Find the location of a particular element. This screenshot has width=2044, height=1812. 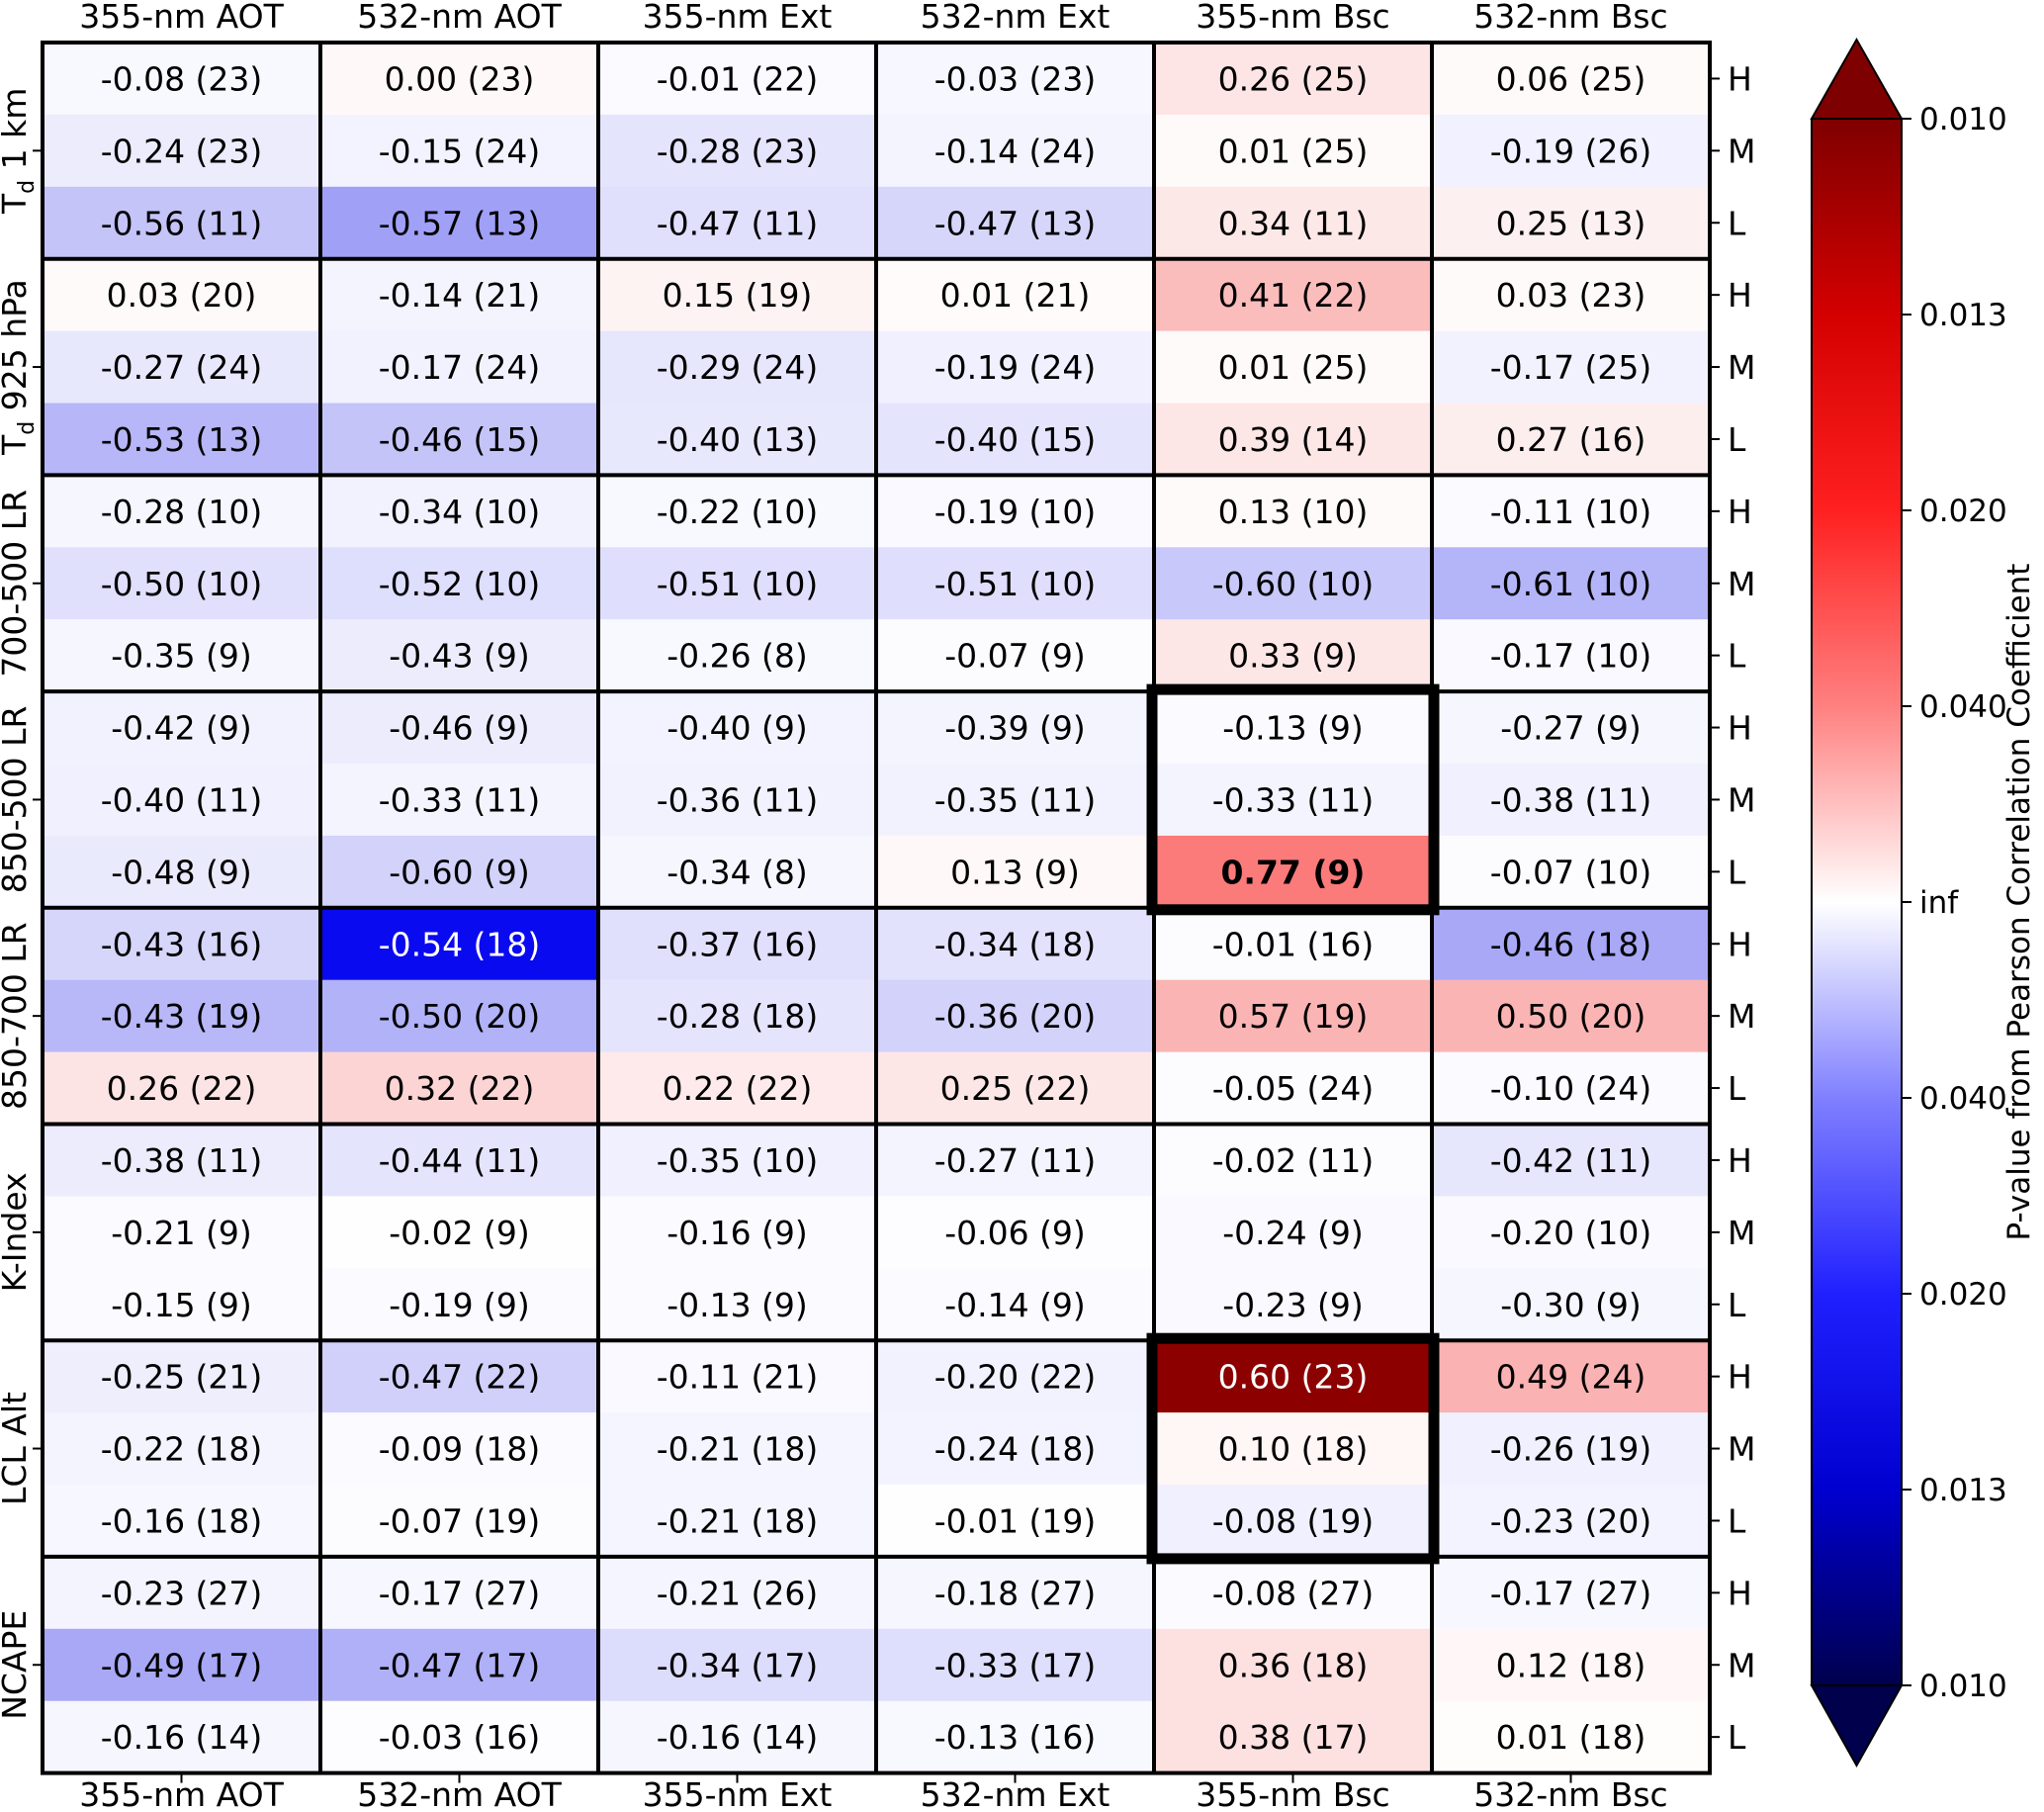

cell-value-label: -0.24 (9) is located at coordinates (1293, 1233).